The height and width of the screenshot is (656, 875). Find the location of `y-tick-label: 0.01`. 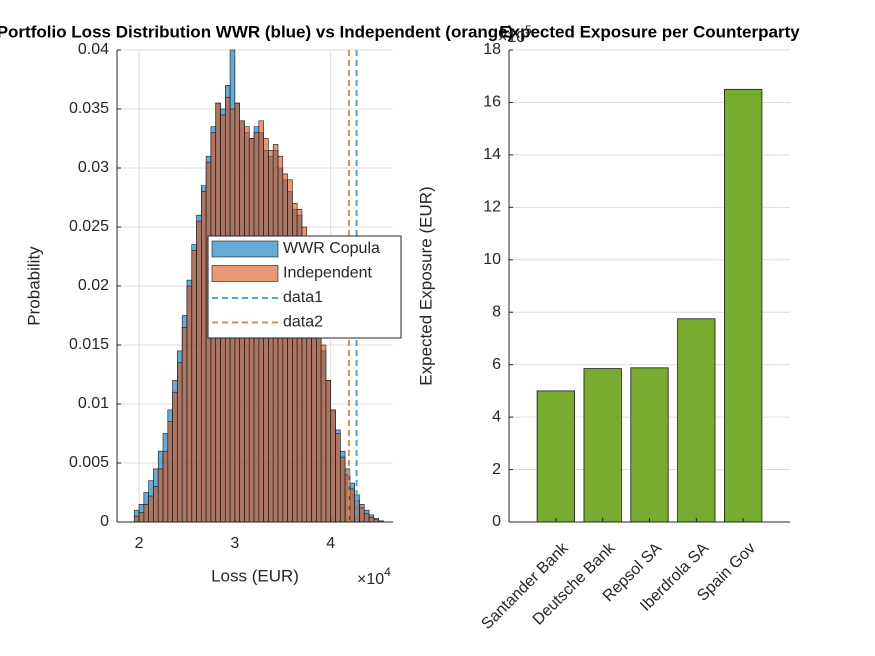

y-tick-label: 0.01 is located at coordinates (93, 403).